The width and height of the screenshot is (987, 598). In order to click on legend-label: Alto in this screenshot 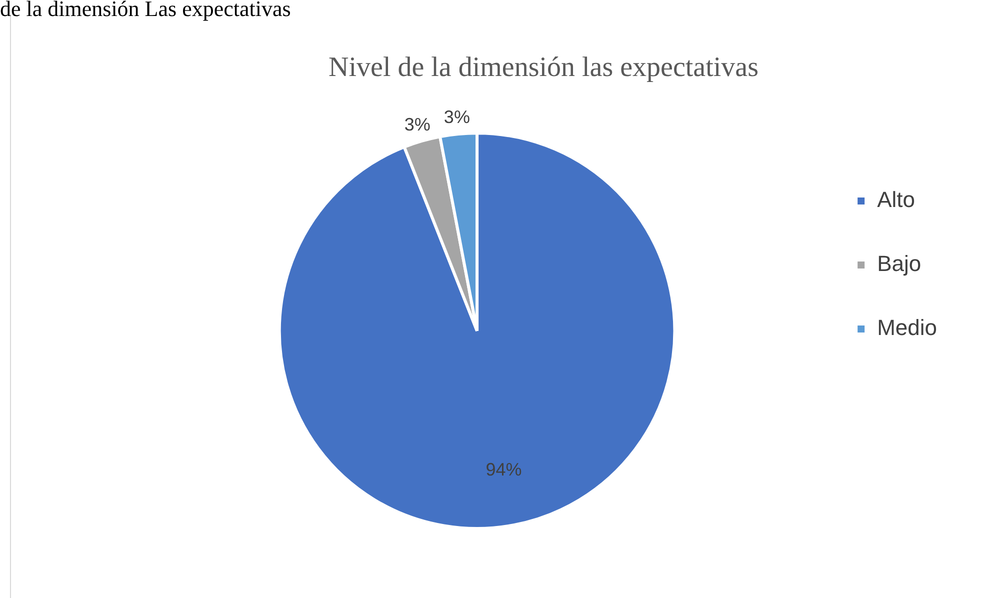, I will do `click(896, 199)`.